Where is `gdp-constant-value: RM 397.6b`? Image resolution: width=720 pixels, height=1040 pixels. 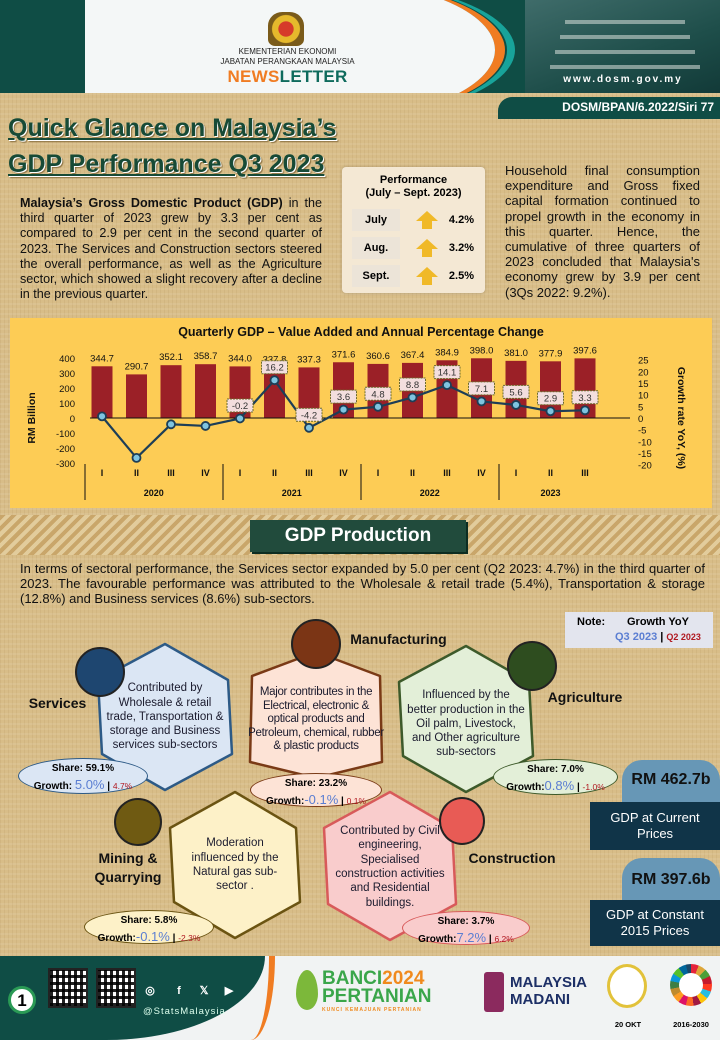
gdp-constant-value: RM 397.6b is located at coordinates (671, 879).